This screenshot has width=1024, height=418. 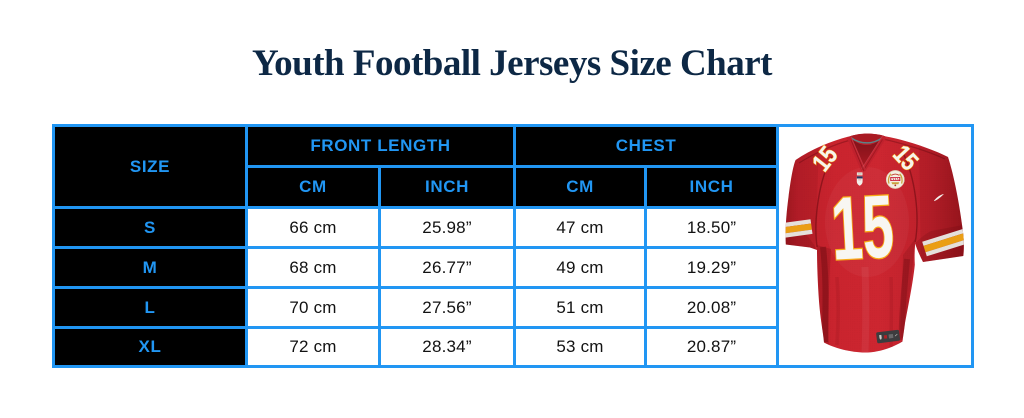 I want to click on table-row-xl: XL 72 cm 28.34” 53 cm 20.87”, so click(x=512, y=347).